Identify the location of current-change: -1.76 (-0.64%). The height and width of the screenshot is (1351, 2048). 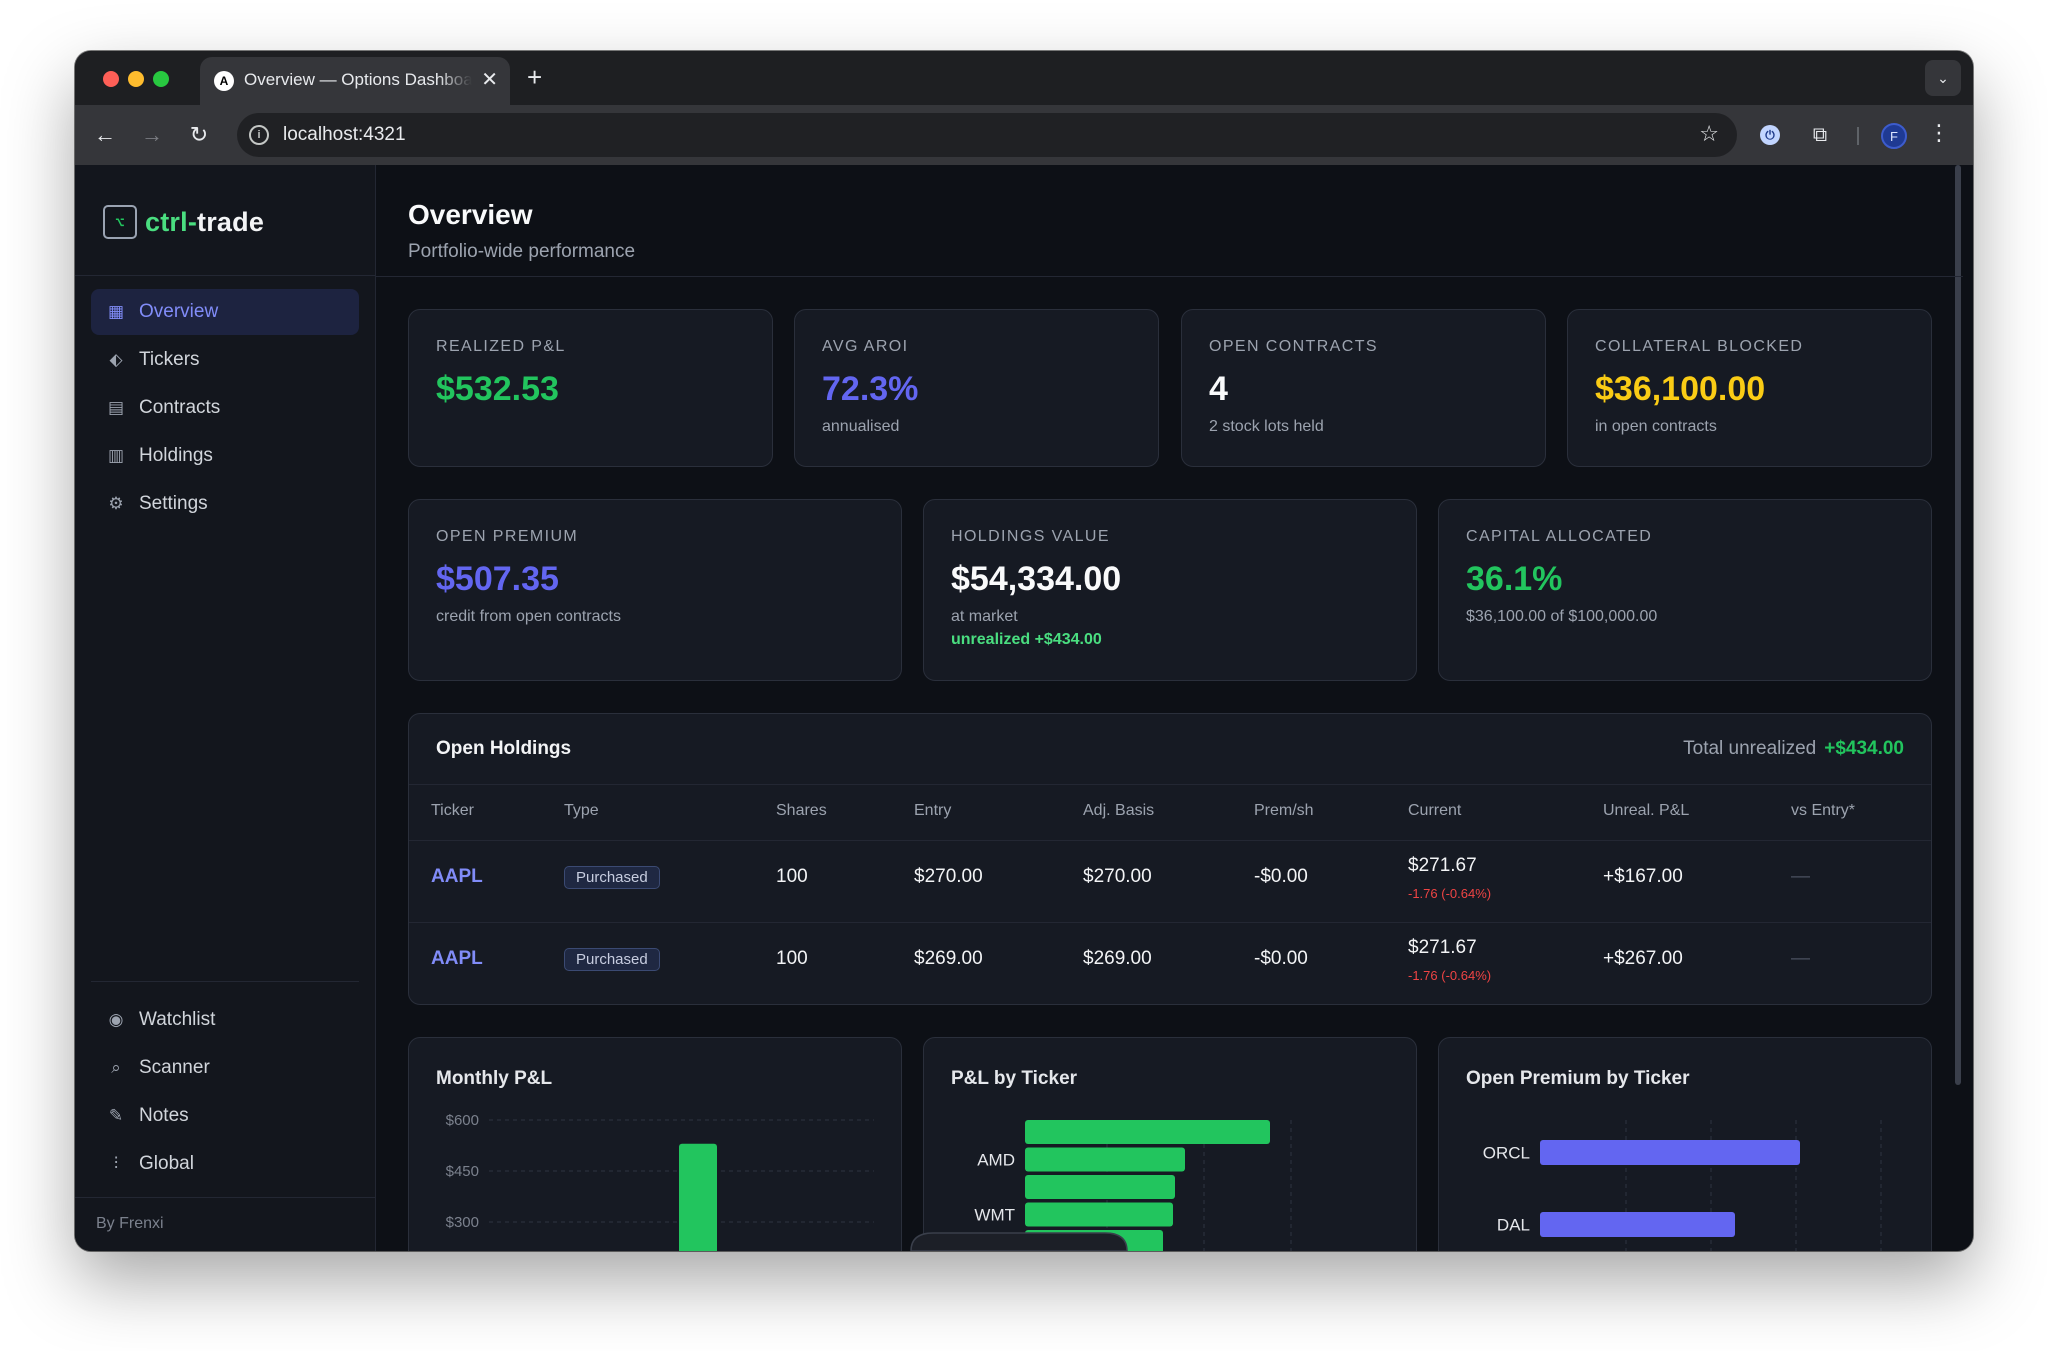
(1450, 975).